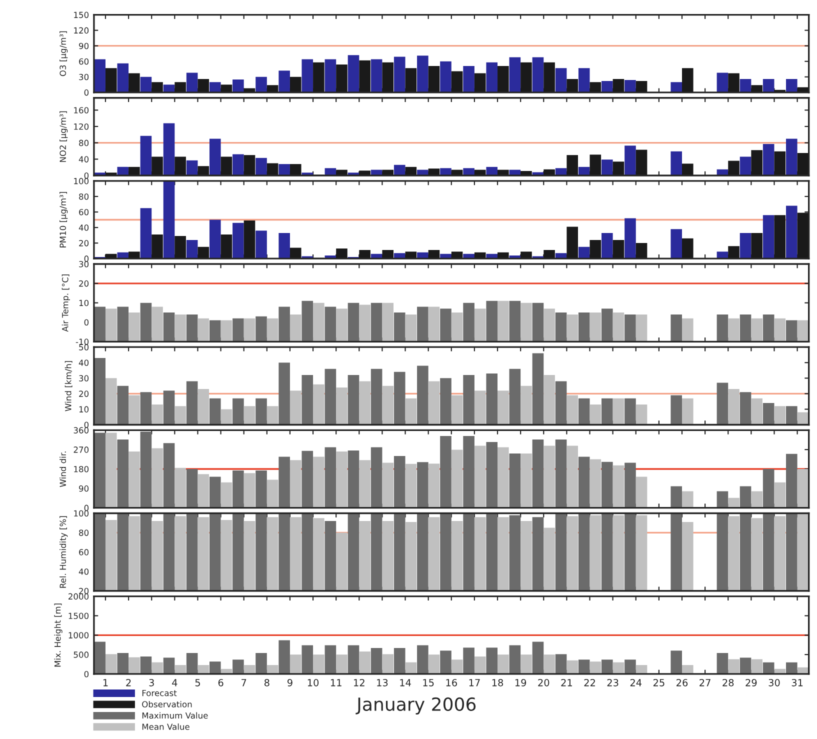 The width and height of the screenshot is (817, 739). I want to click on y-tick-label: 1500, so click(78, 616).